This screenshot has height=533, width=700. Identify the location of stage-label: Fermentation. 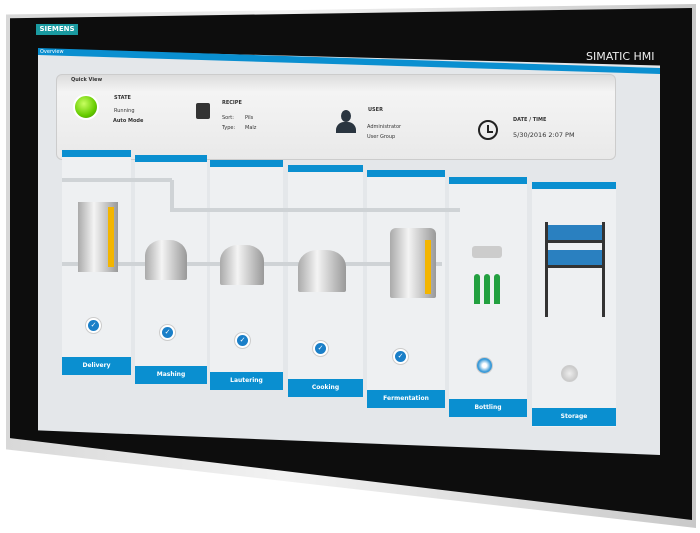
(406, 399).